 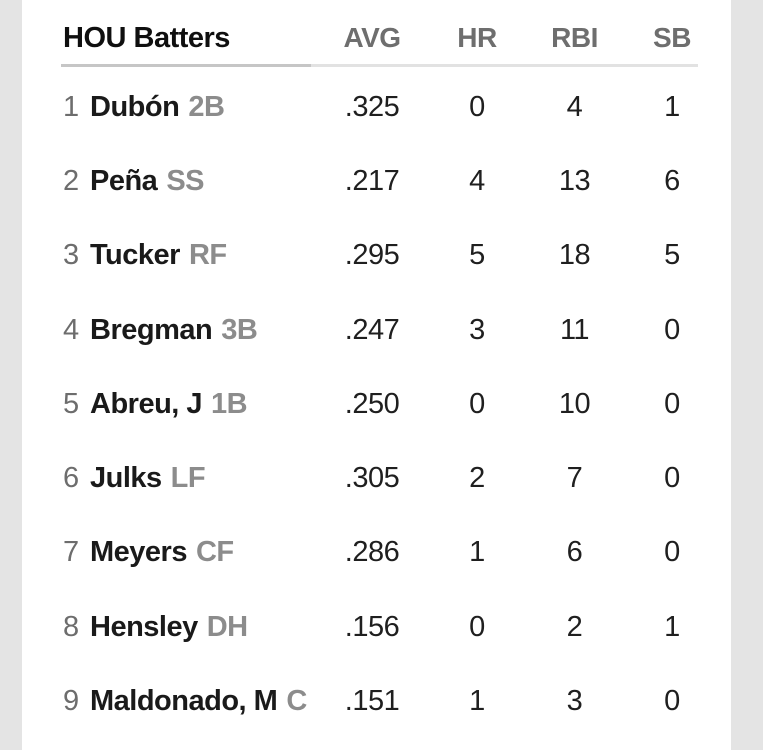 I want to click on player-name-cell: 7 Meyers CF, so click(x=169, y=552).